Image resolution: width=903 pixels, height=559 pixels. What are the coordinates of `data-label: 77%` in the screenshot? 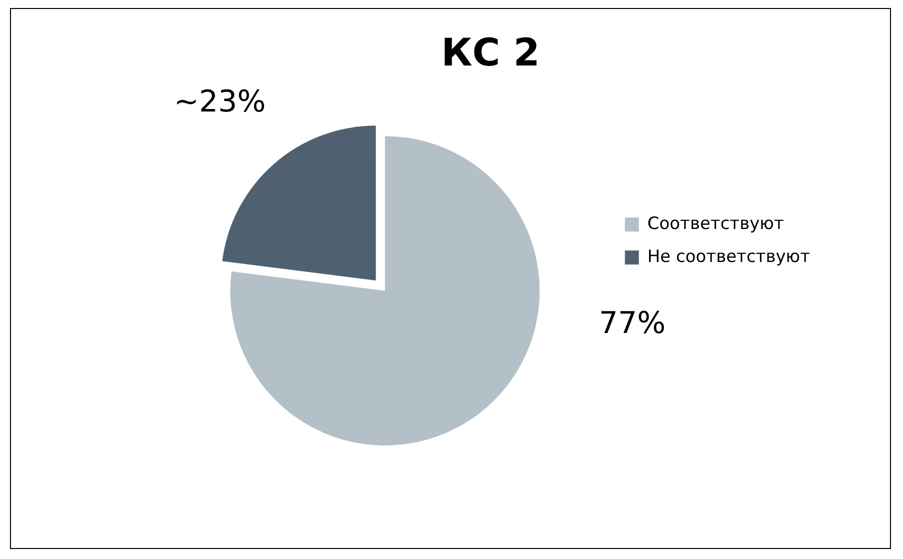 It's located at (632, 324).